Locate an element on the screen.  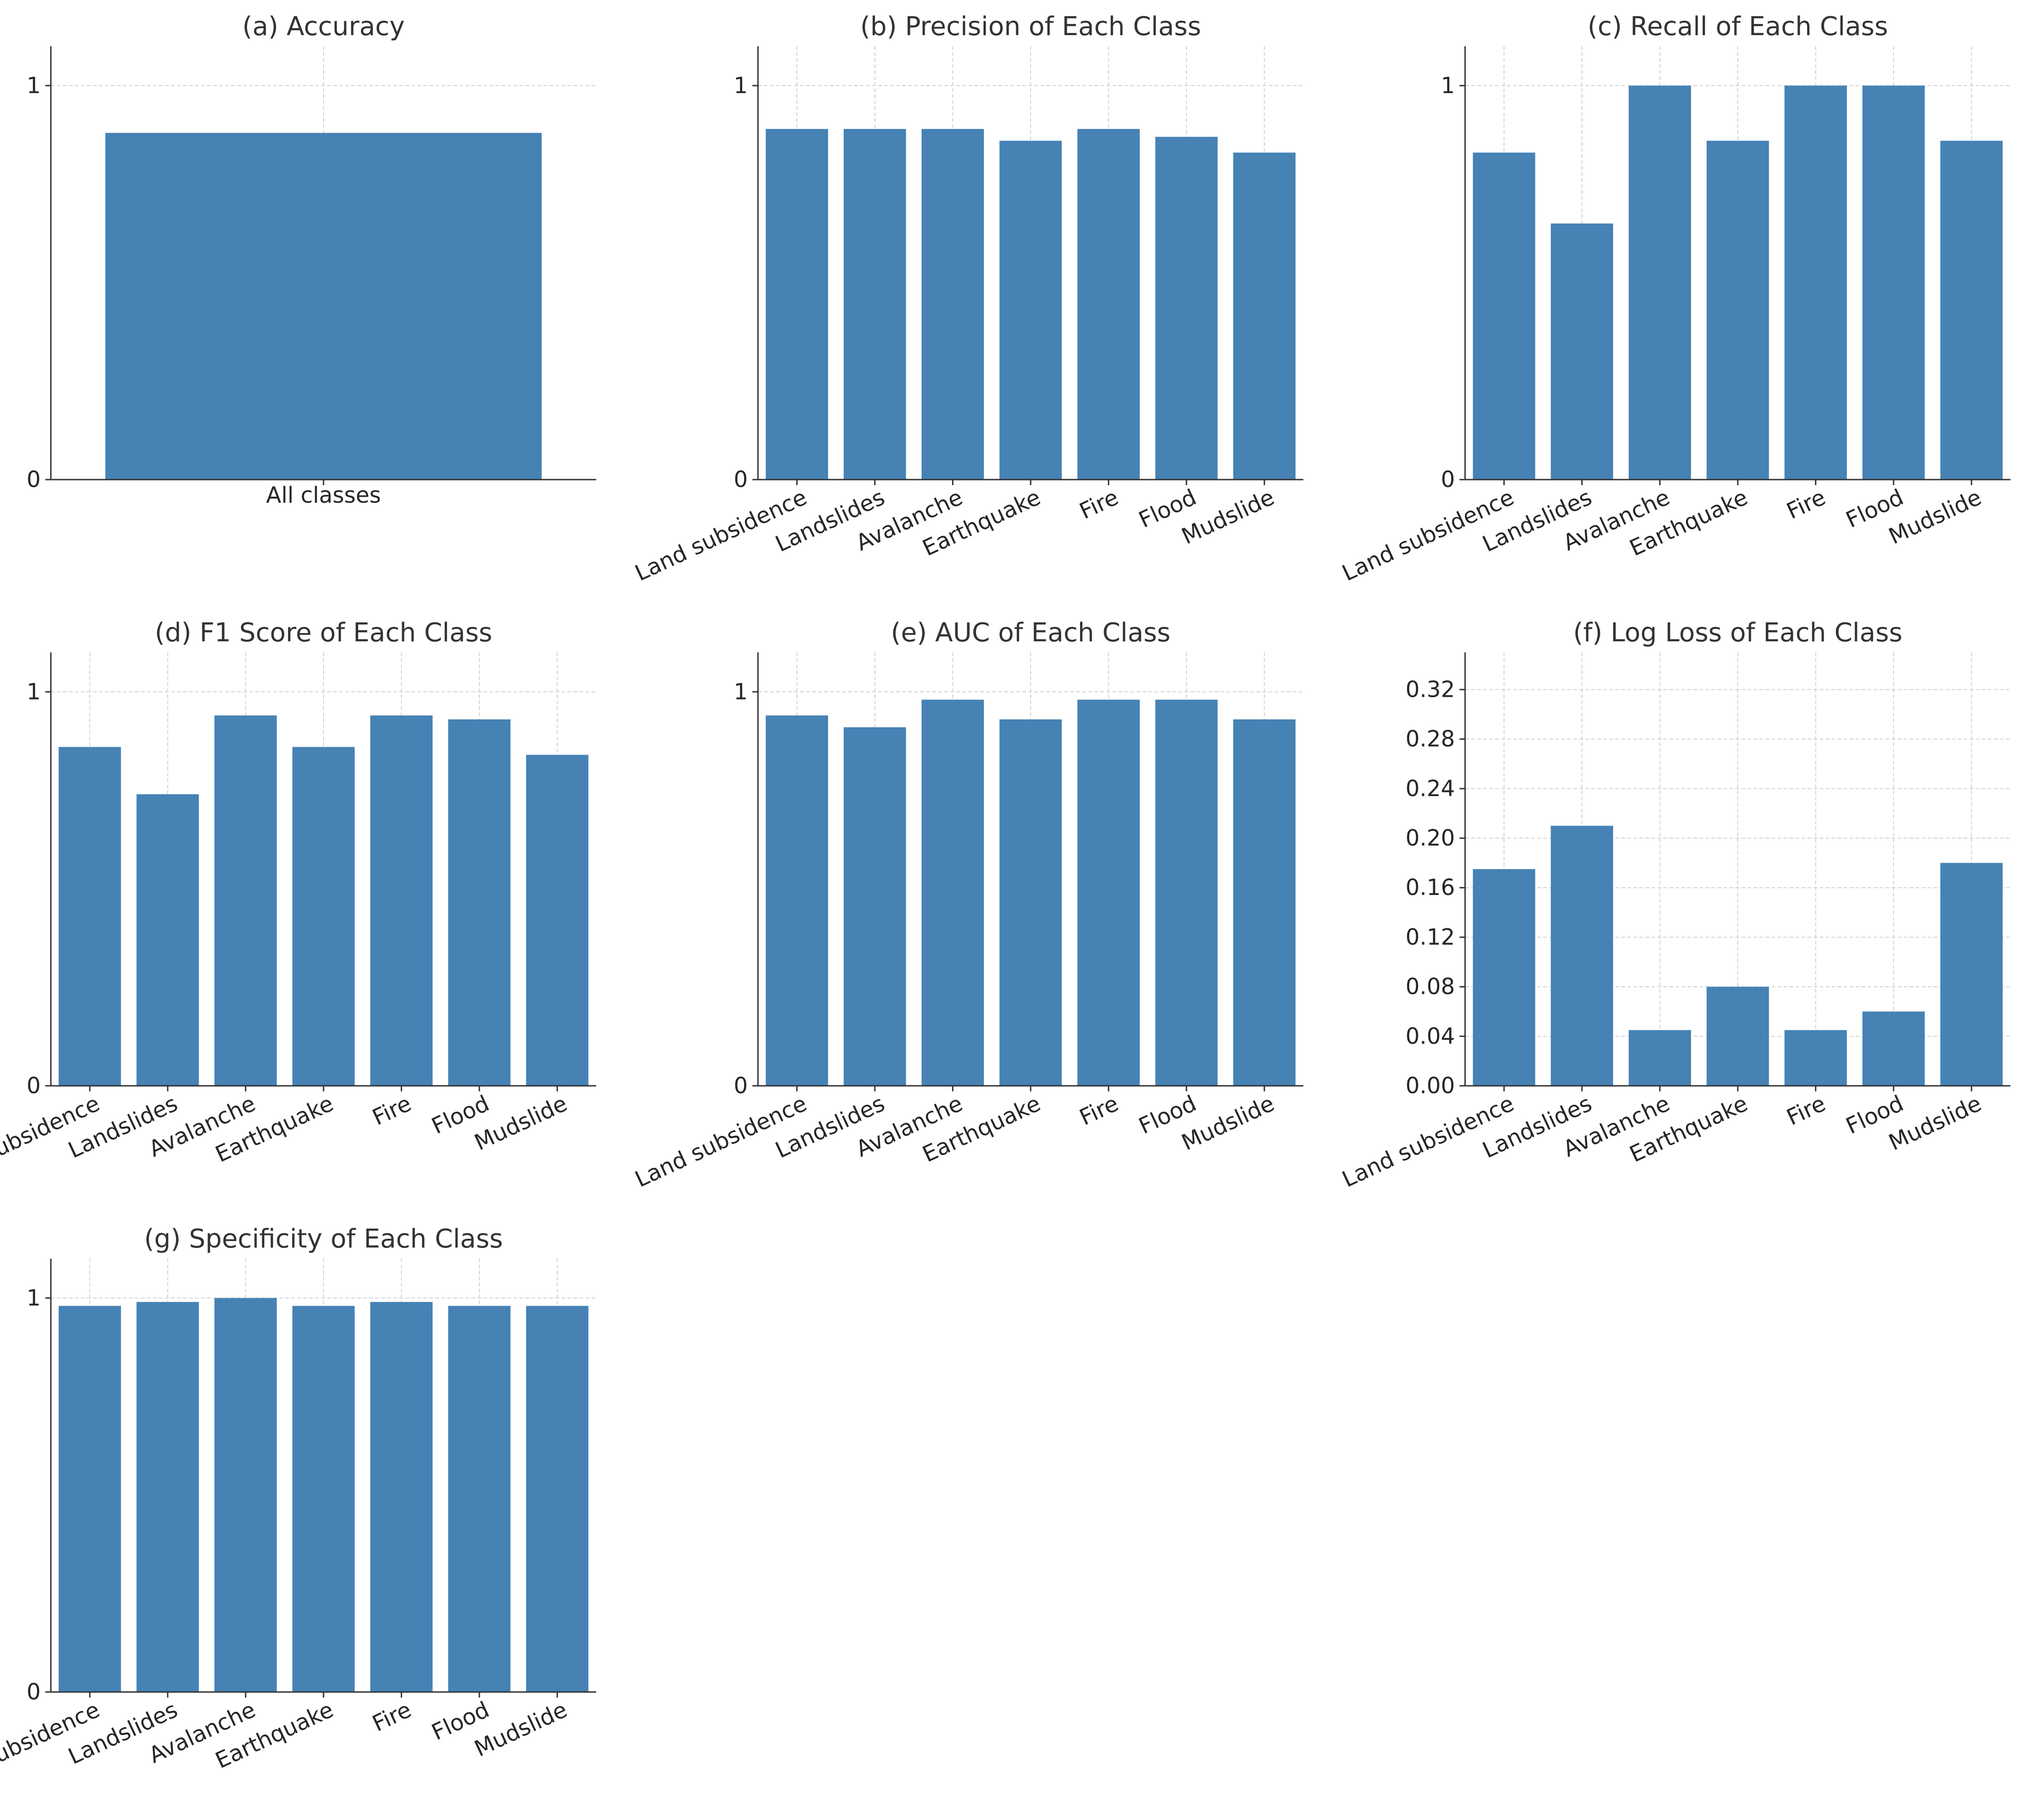
y-tick-label: 0.08 is located at coordinates (1430, 987).